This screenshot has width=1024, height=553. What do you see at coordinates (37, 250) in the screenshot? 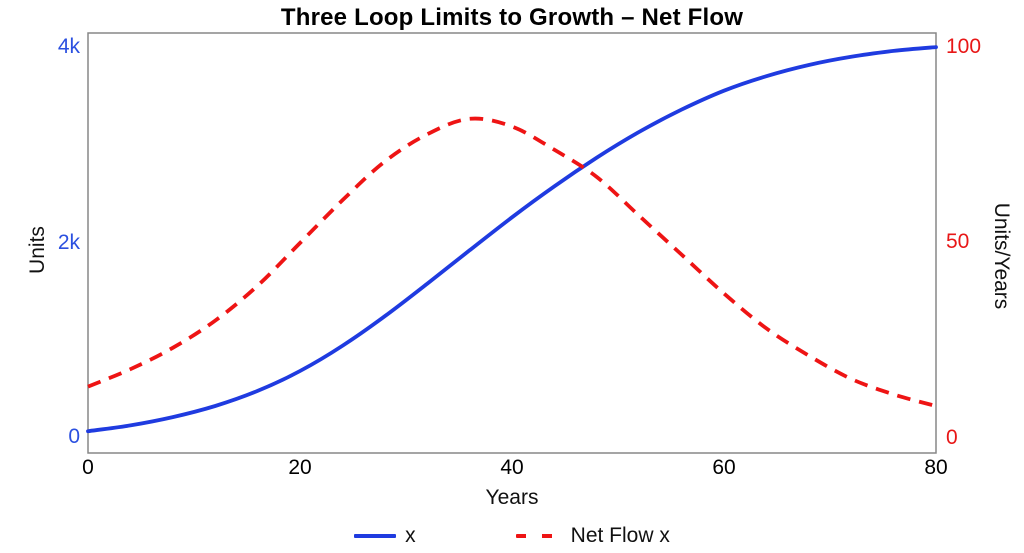
I see `y-axis-title-left: Units` at bounding box center [37, 250].